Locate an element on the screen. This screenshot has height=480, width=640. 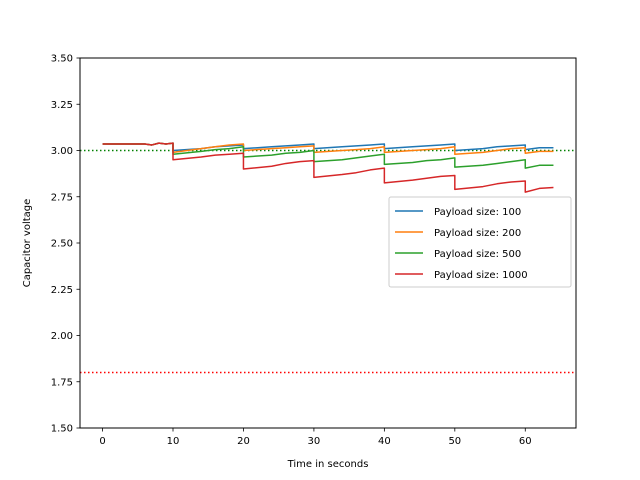
x-tick-label: 20 is located at coordinates (243, 441).